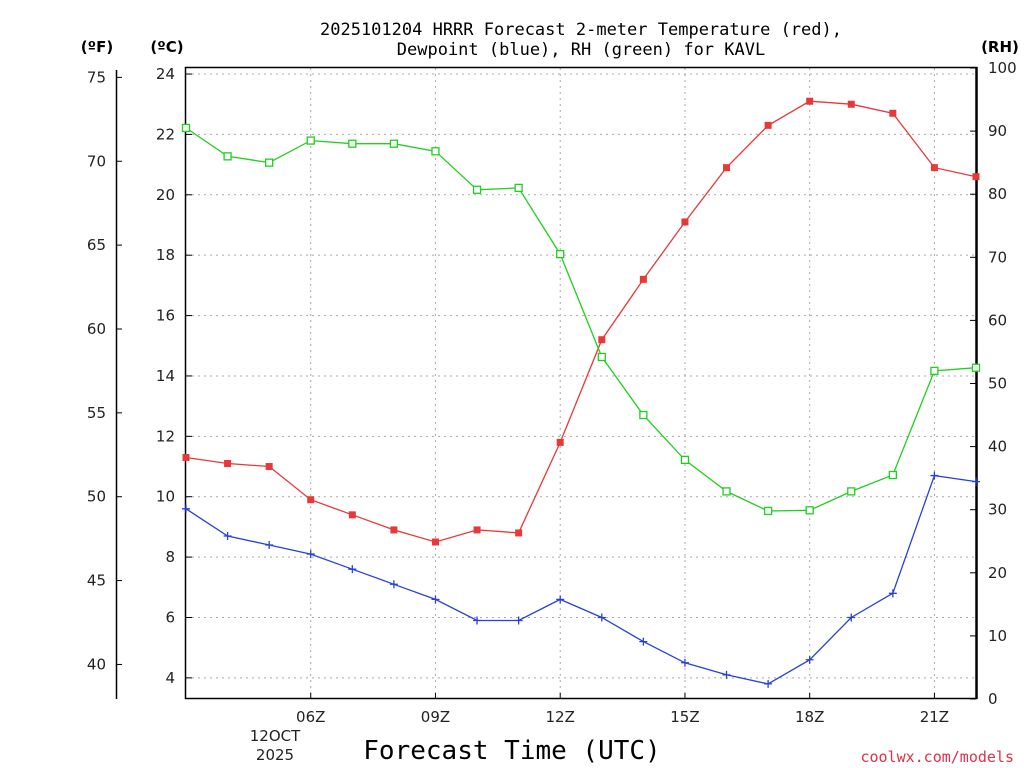 The image size is (1024, 768). I want to click on celsius-tick-label: 4, so click(170, 678).